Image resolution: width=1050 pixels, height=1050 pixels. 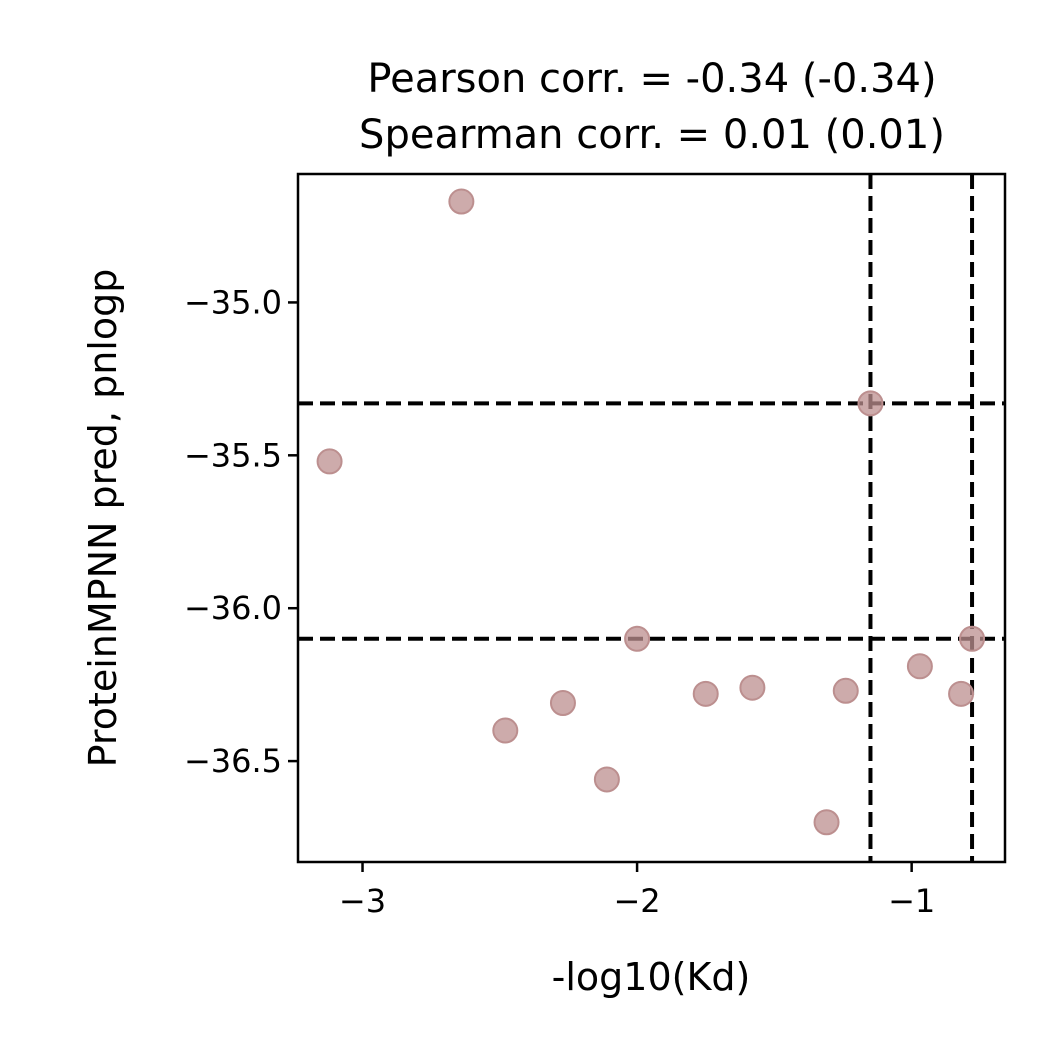 What do you see at coordinates (362, 901) in the screenshot?
I see `x-tick-label: −3` at bounding box center [362, 901].